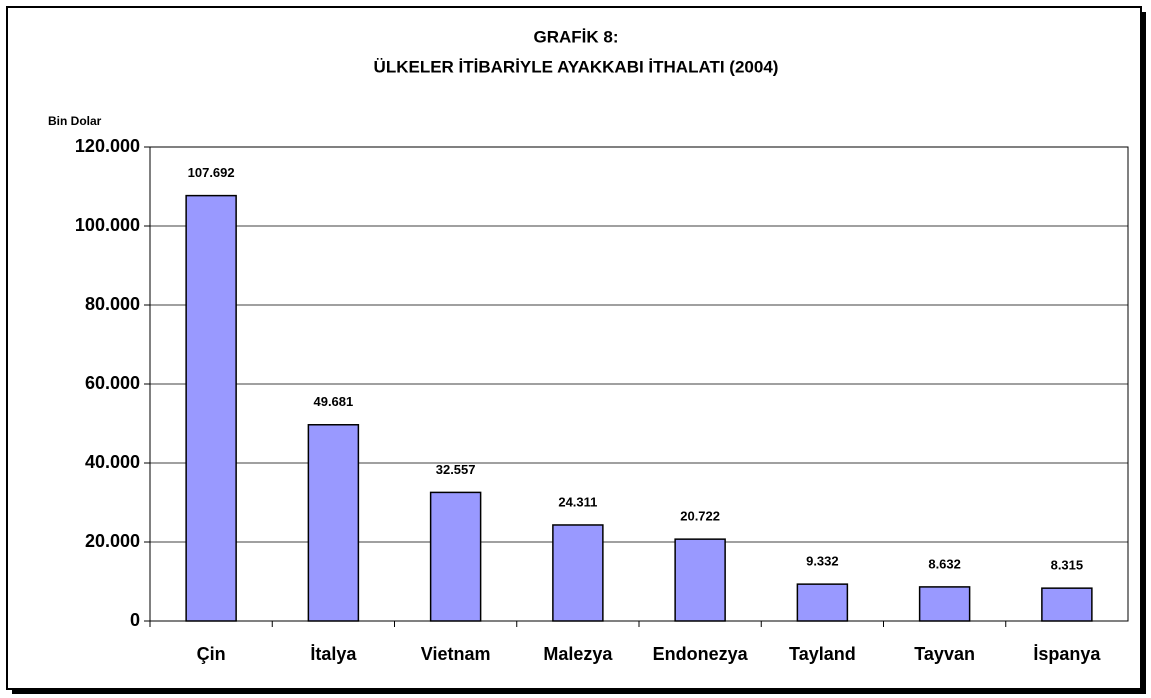  Describe the element at coordinates (456, 469) in the screenshot. I see `data-label: 32.557` at that location.